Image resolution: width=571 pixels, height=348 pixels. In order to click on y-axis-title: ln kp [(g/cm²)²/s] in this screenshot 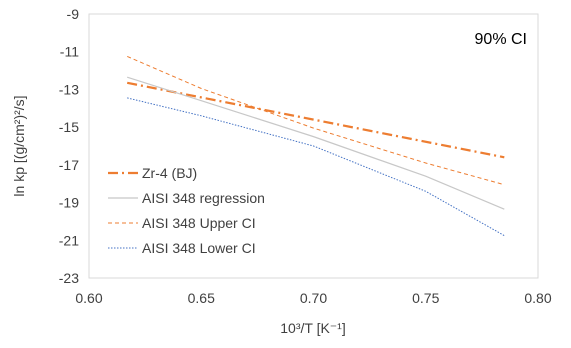, I will do `click(19, 145)`.